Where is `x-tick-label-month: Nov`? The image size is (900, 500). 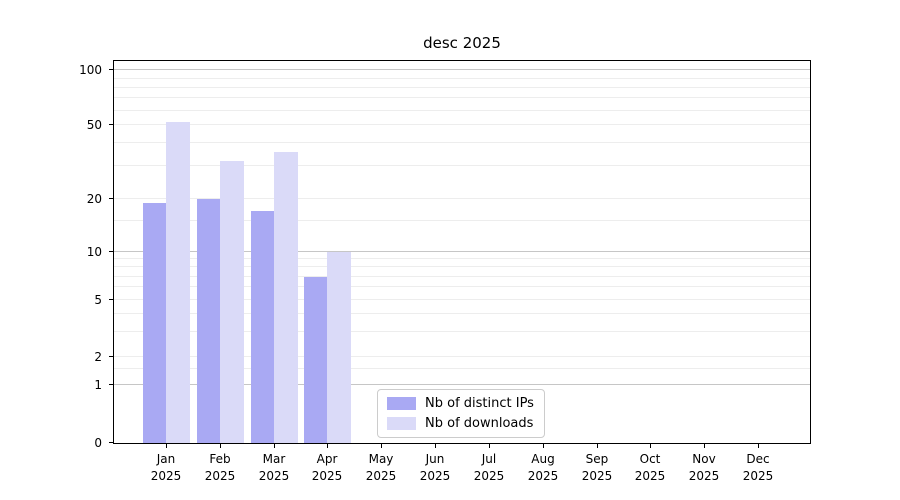
x-tick-label-month: Nov is located at coordinates (704, 459).